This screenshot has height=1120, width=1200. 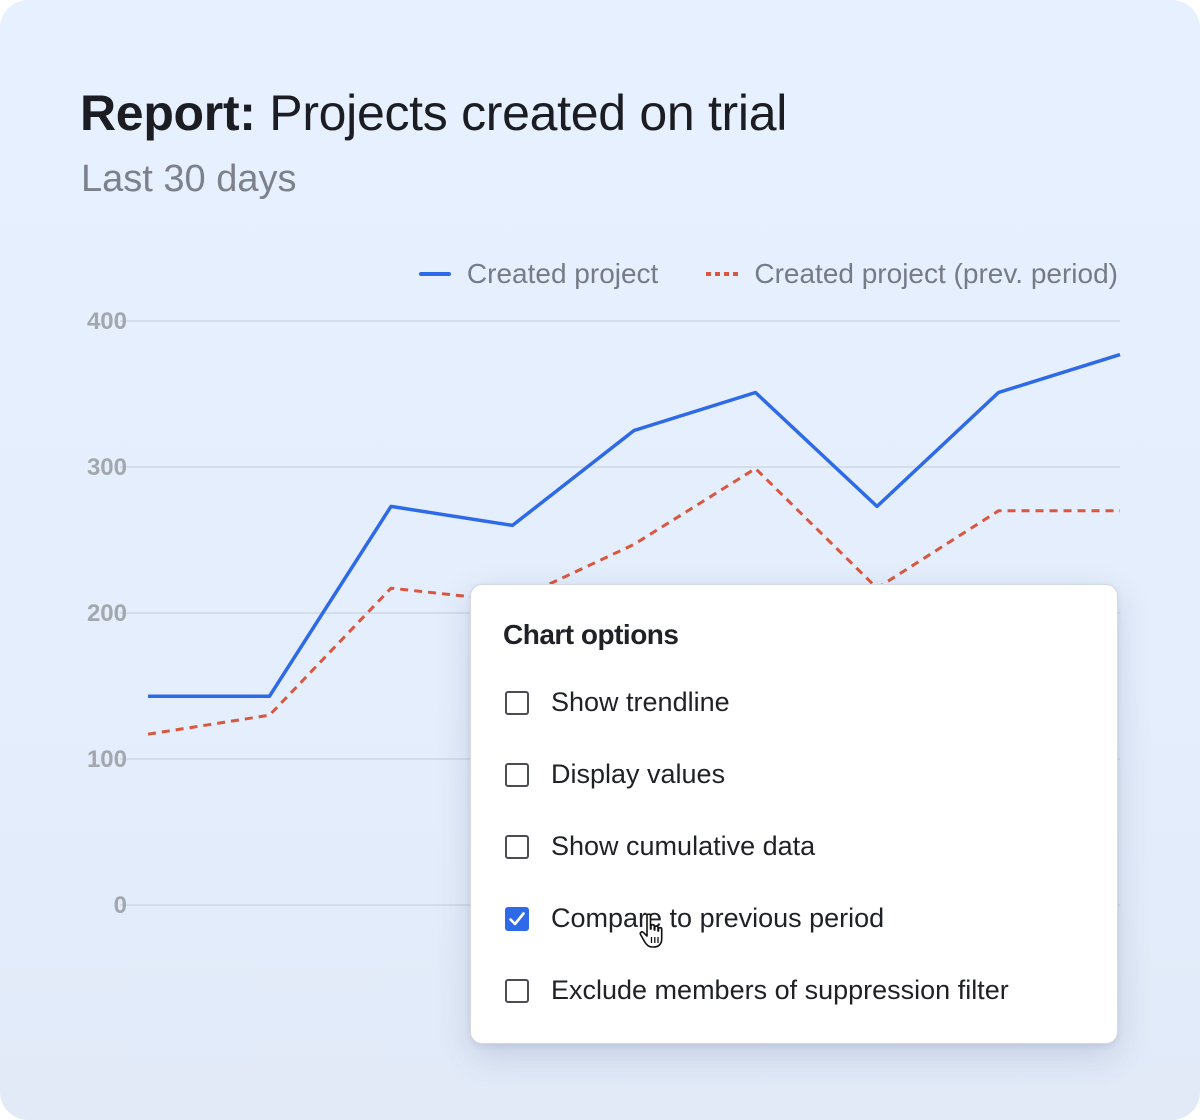 What do you see at coordinates (562, 273) in the screenshot?
I see `legend-label-current: Created project` at bounding box center [562, 273].